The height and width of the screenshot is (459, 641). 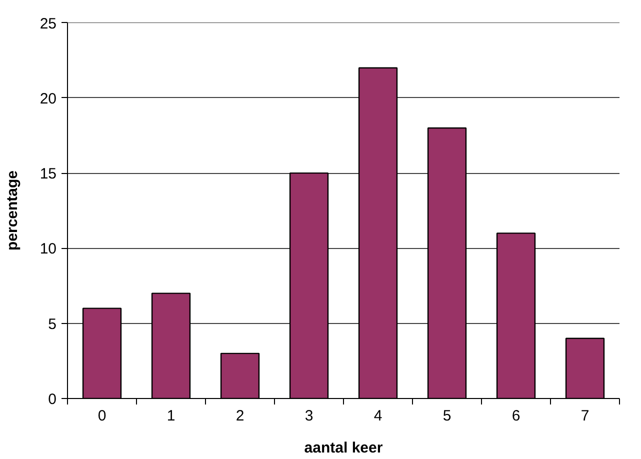 What do you see at coordinates (52, 399) in the screenshot?
I see `y-tick-label: 0` at bounding box center [52, 399].